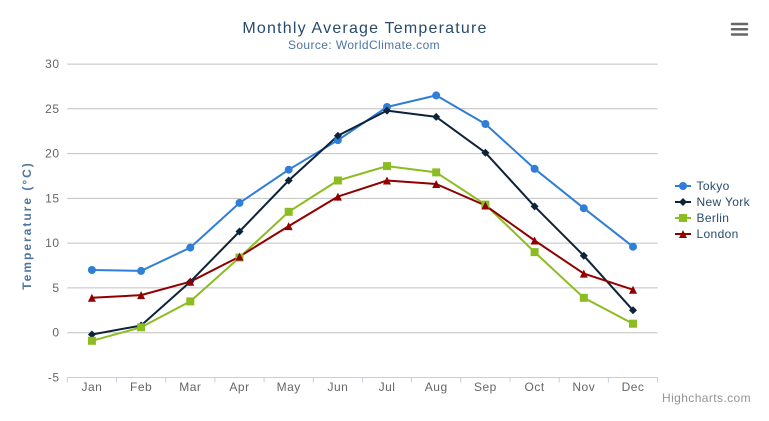 The width and height of the screenshot is (769, 421). I want to click on svg-text: 15, so click(52, 198).